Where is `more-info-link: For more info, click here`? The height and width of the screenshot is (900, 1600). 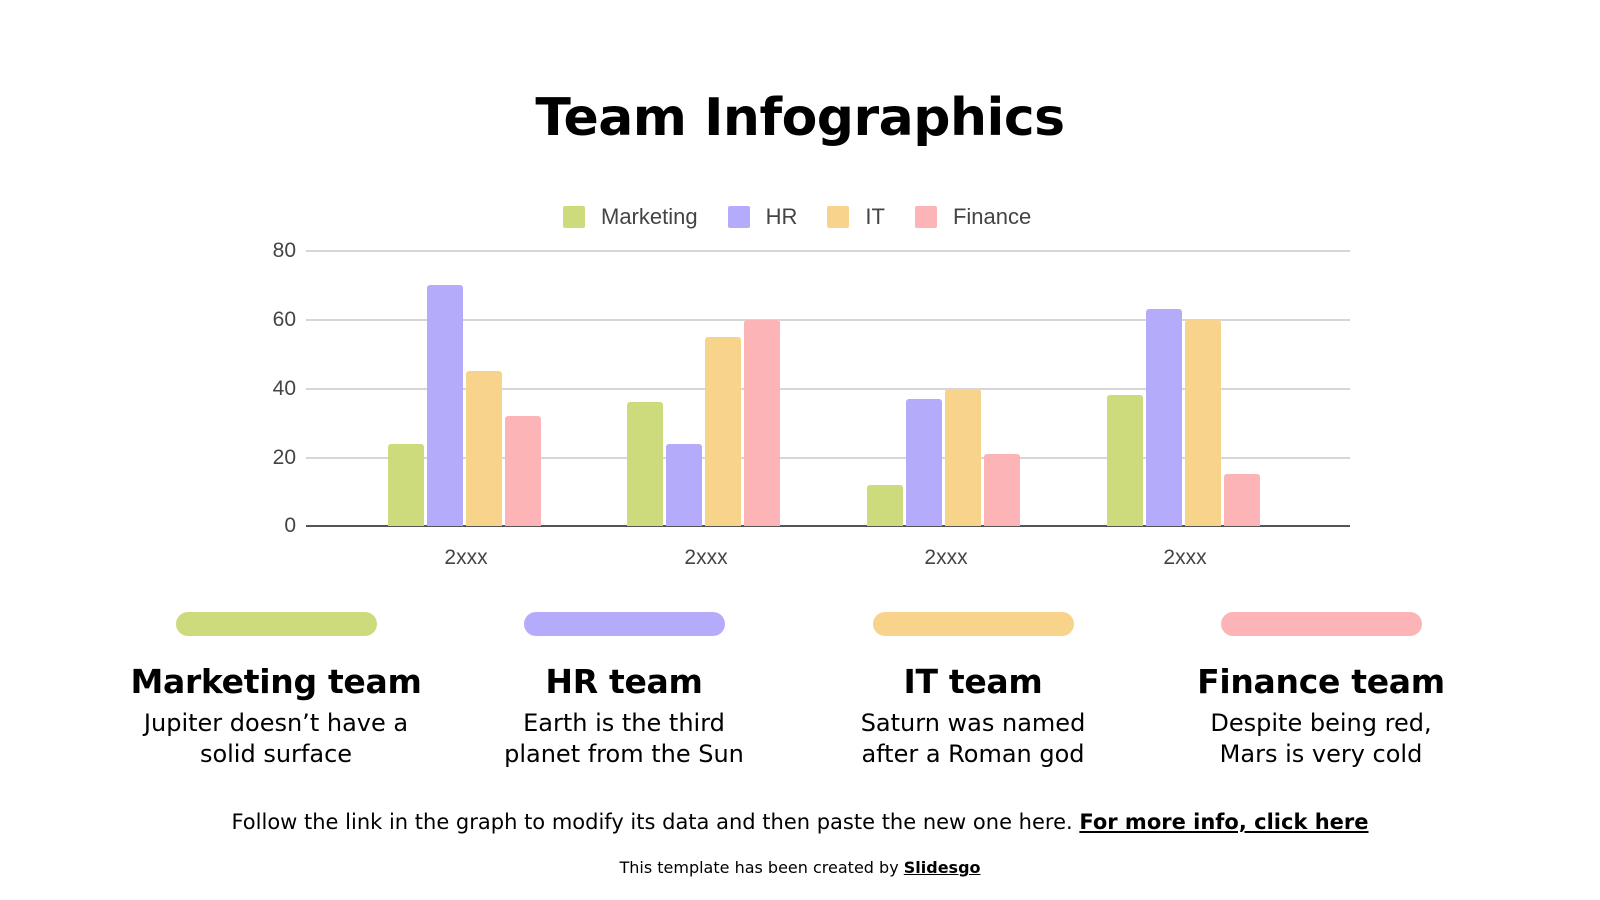 more-info-link: For more info, click here is located at coordinates (1224, 822).